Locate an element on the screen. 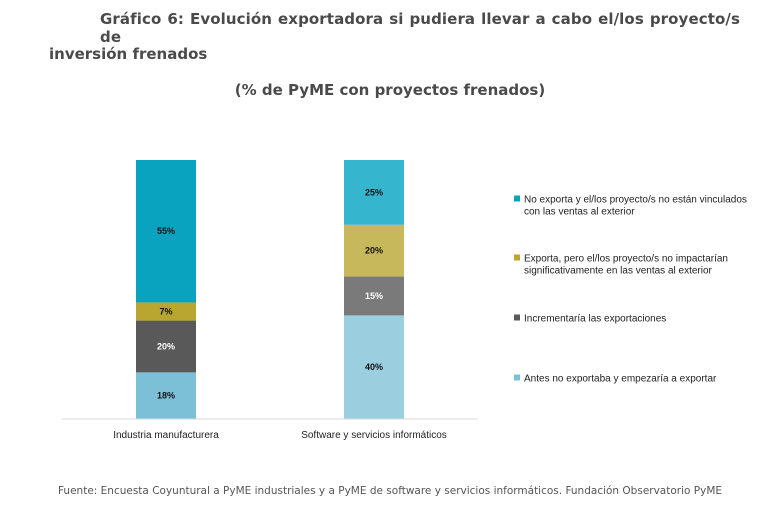  chart-title-line-2: inversión frenados is located at coordinates (128, 54).